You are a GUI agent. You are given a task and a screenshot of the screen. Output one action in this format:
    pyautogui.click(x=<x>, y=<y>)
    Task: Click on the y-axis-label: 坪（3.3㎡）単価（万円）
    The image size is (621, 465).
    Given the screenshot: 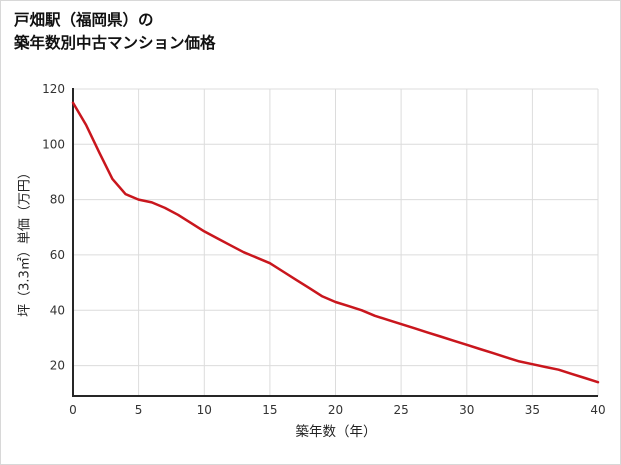 What is the action you would take?
    pyautogui.click(x=25, y=241)
    